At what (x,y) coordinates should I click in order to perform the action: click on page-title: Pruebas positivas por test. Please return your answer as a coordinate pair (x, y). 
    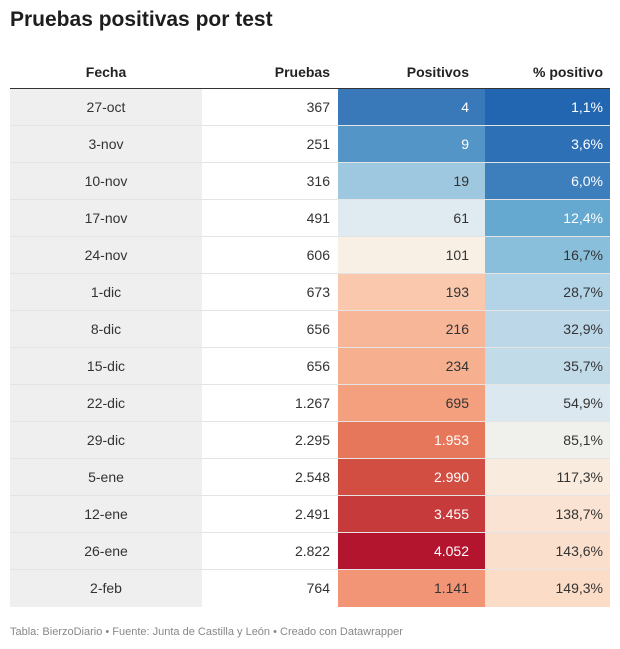
    Looking at the image, I should click on (141, 19).